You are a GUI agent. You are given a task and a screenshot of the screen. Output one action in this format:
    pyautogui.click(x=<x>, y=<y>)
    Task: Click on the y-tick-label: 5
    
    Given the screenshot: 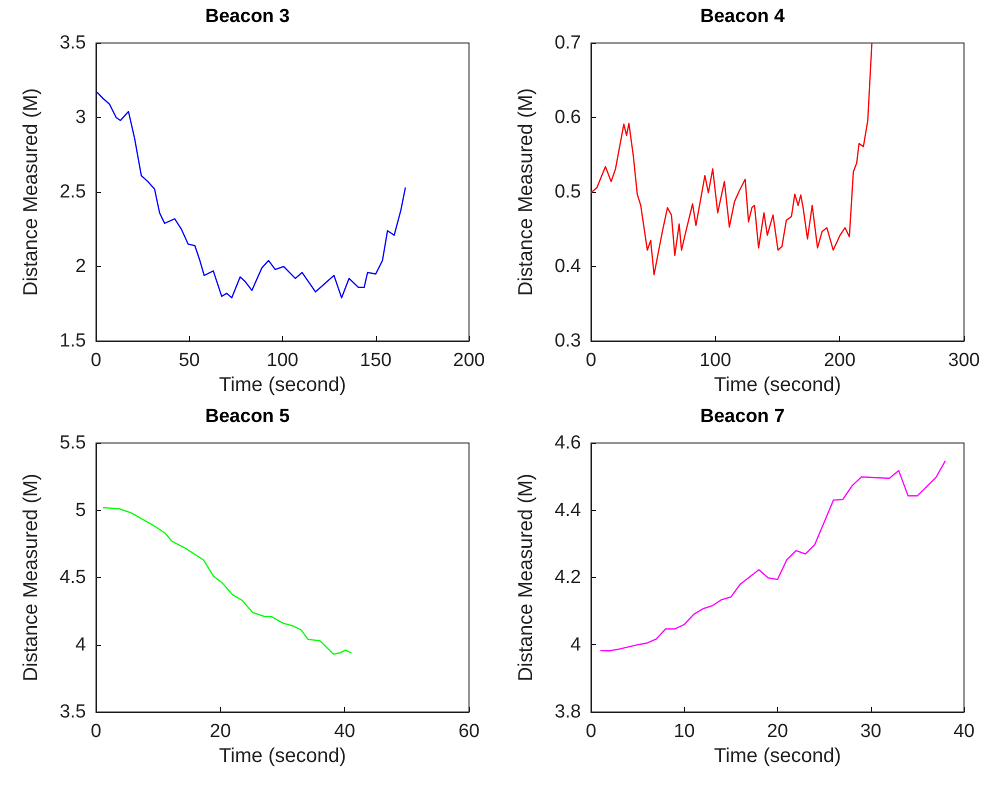 What is the action you would take?
    pyautogui.click(x=80, y=510)
    